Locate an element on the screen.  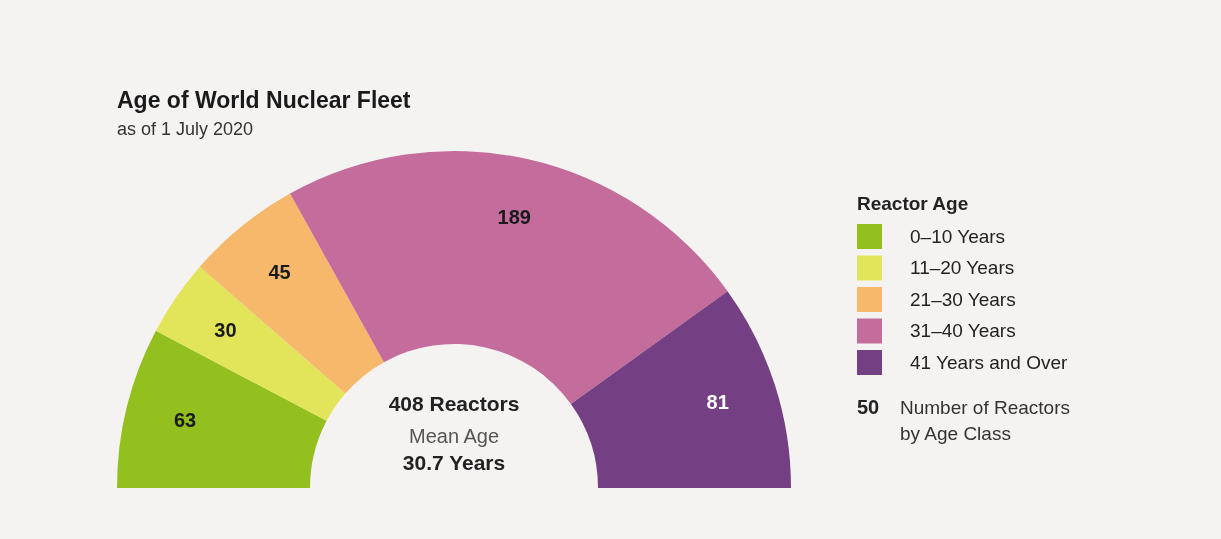
legend-label: 0–10 Years is located at coordinates (958, 236).